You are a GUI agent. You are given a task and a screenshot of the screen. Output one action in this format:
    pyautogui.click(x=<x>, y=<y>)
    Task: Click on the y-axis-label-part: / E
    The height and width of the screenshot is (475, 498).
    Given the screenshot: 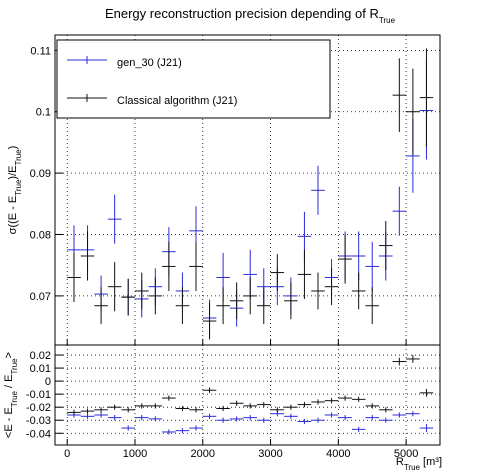 What is the action you would take?
    pyautogui.click(x=9, y=383)
    